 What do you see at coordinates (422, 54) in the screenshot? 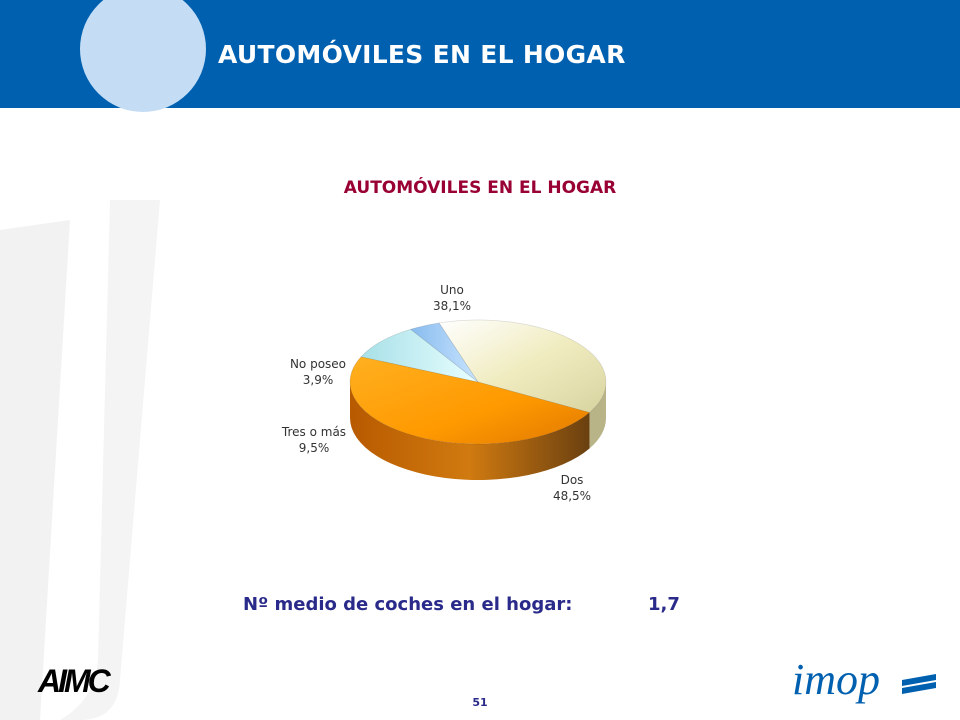
I see `page-title: AUTOMÓVILES EN EL HOGAR` at bounding box center [422, 54].